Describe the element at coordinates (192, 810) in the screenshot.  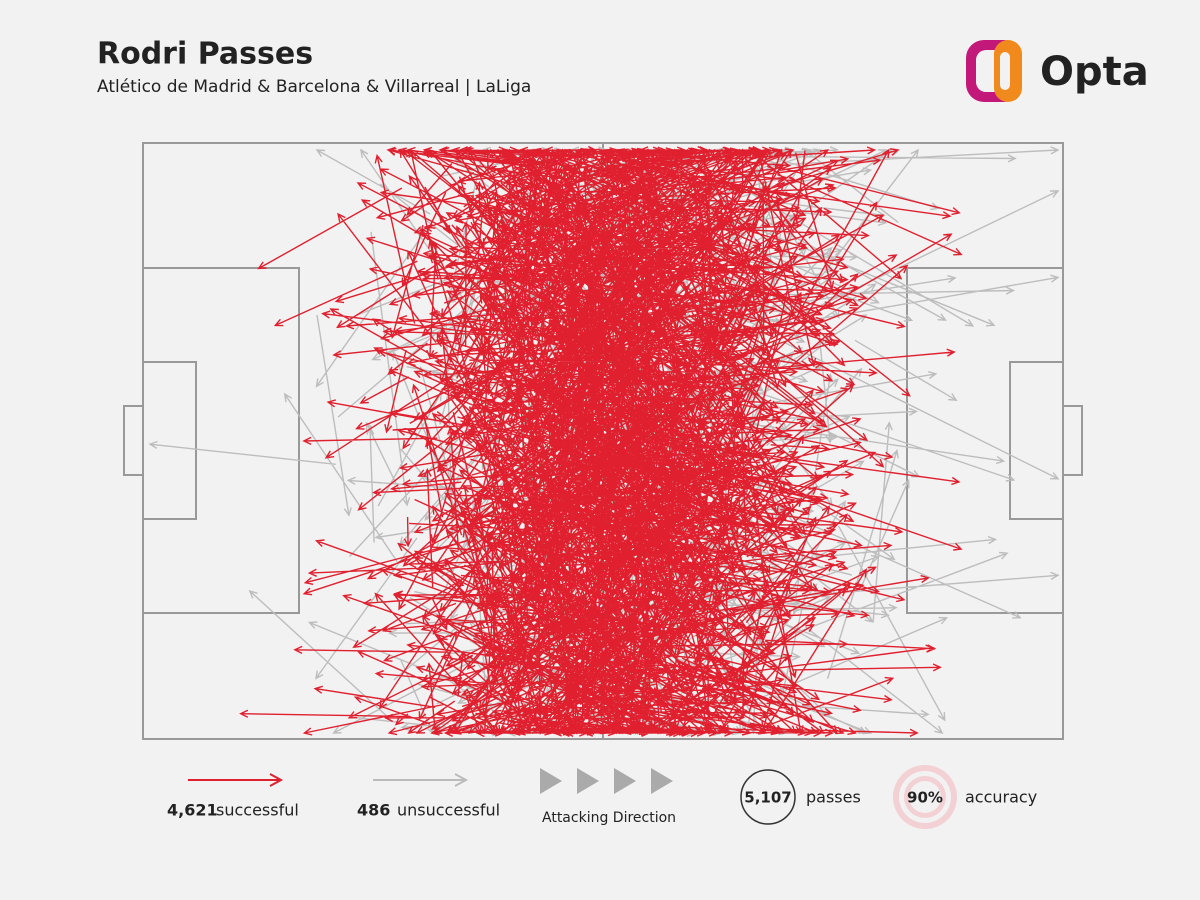
I see `successful-count: 4,621` at that location.